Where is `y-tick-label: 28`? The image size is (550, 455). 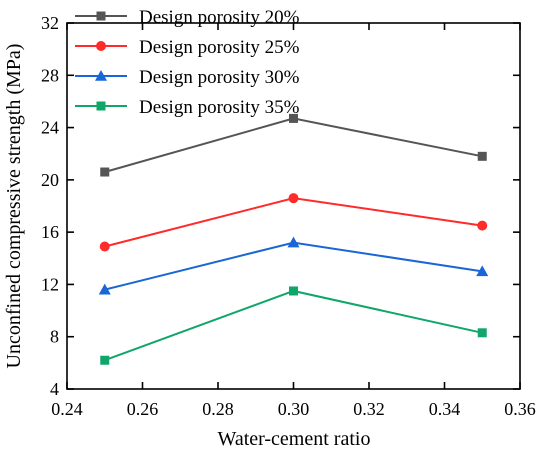 y-tick-label: 28 is located at coordinates (50, 75).